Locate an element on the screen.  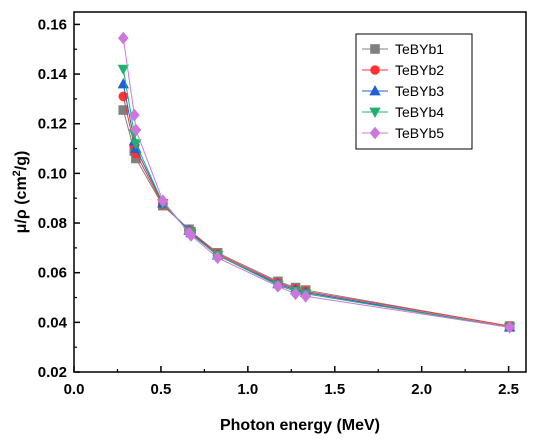
y-tick-label: 0.08 is located at coordinates (52, 223).